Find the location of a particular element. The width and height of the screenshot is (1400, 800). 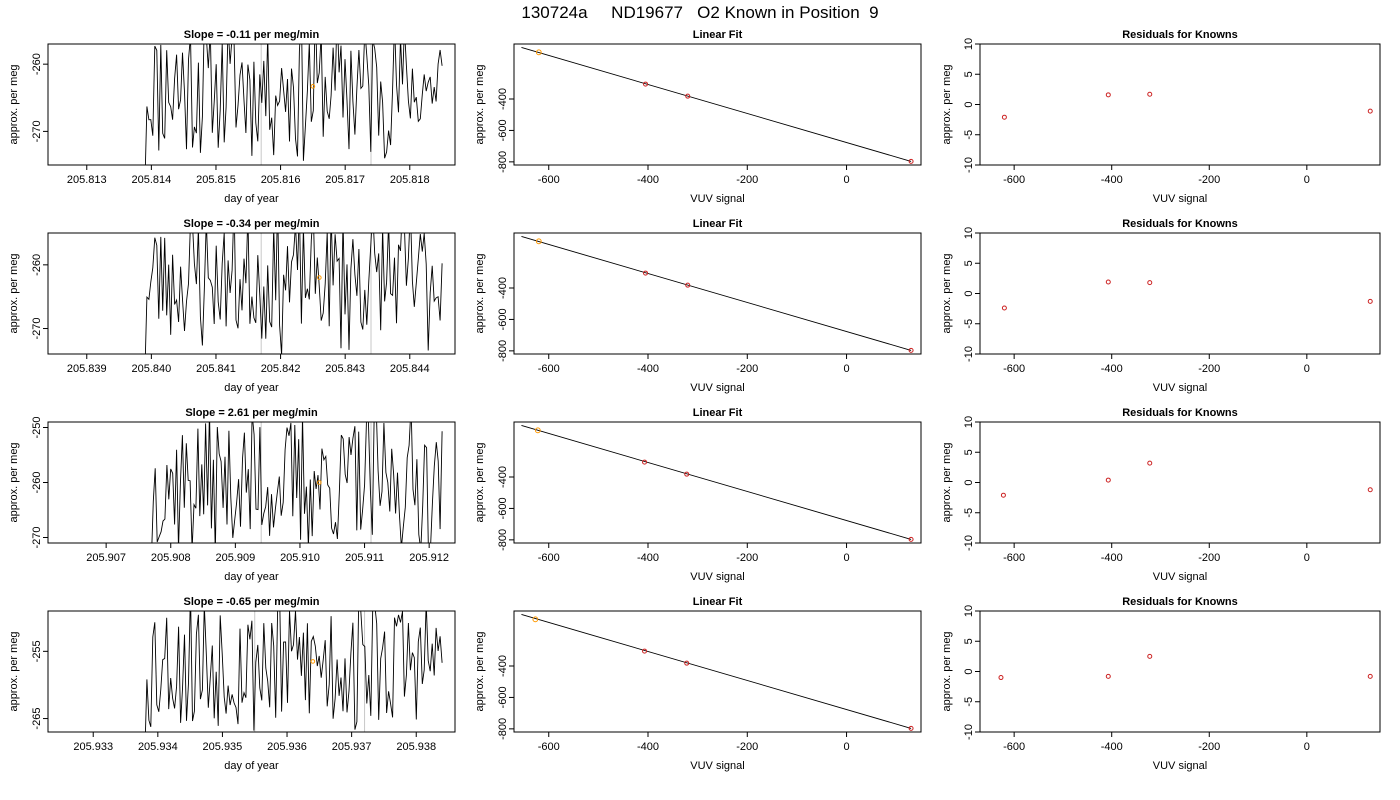

row3-residuals-y-tick-label-3: 0 is located at coordinates (969, 482).